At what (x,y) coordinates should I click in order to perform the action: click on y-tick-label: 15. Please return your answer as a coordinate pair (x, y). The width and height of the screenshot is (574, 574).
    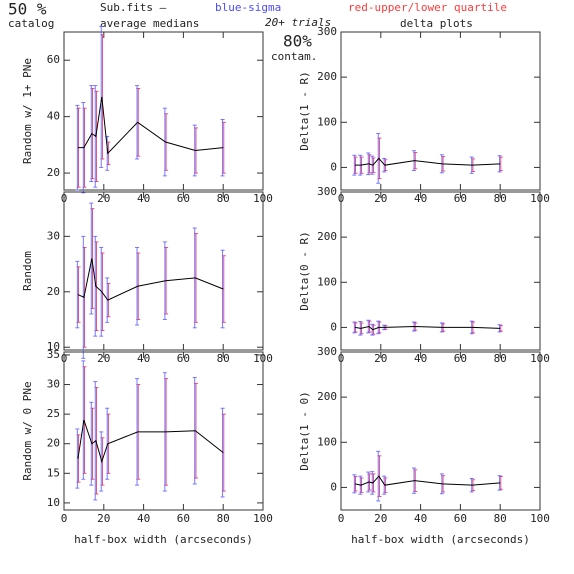
    Looking at the image, I should click on (53, 472).